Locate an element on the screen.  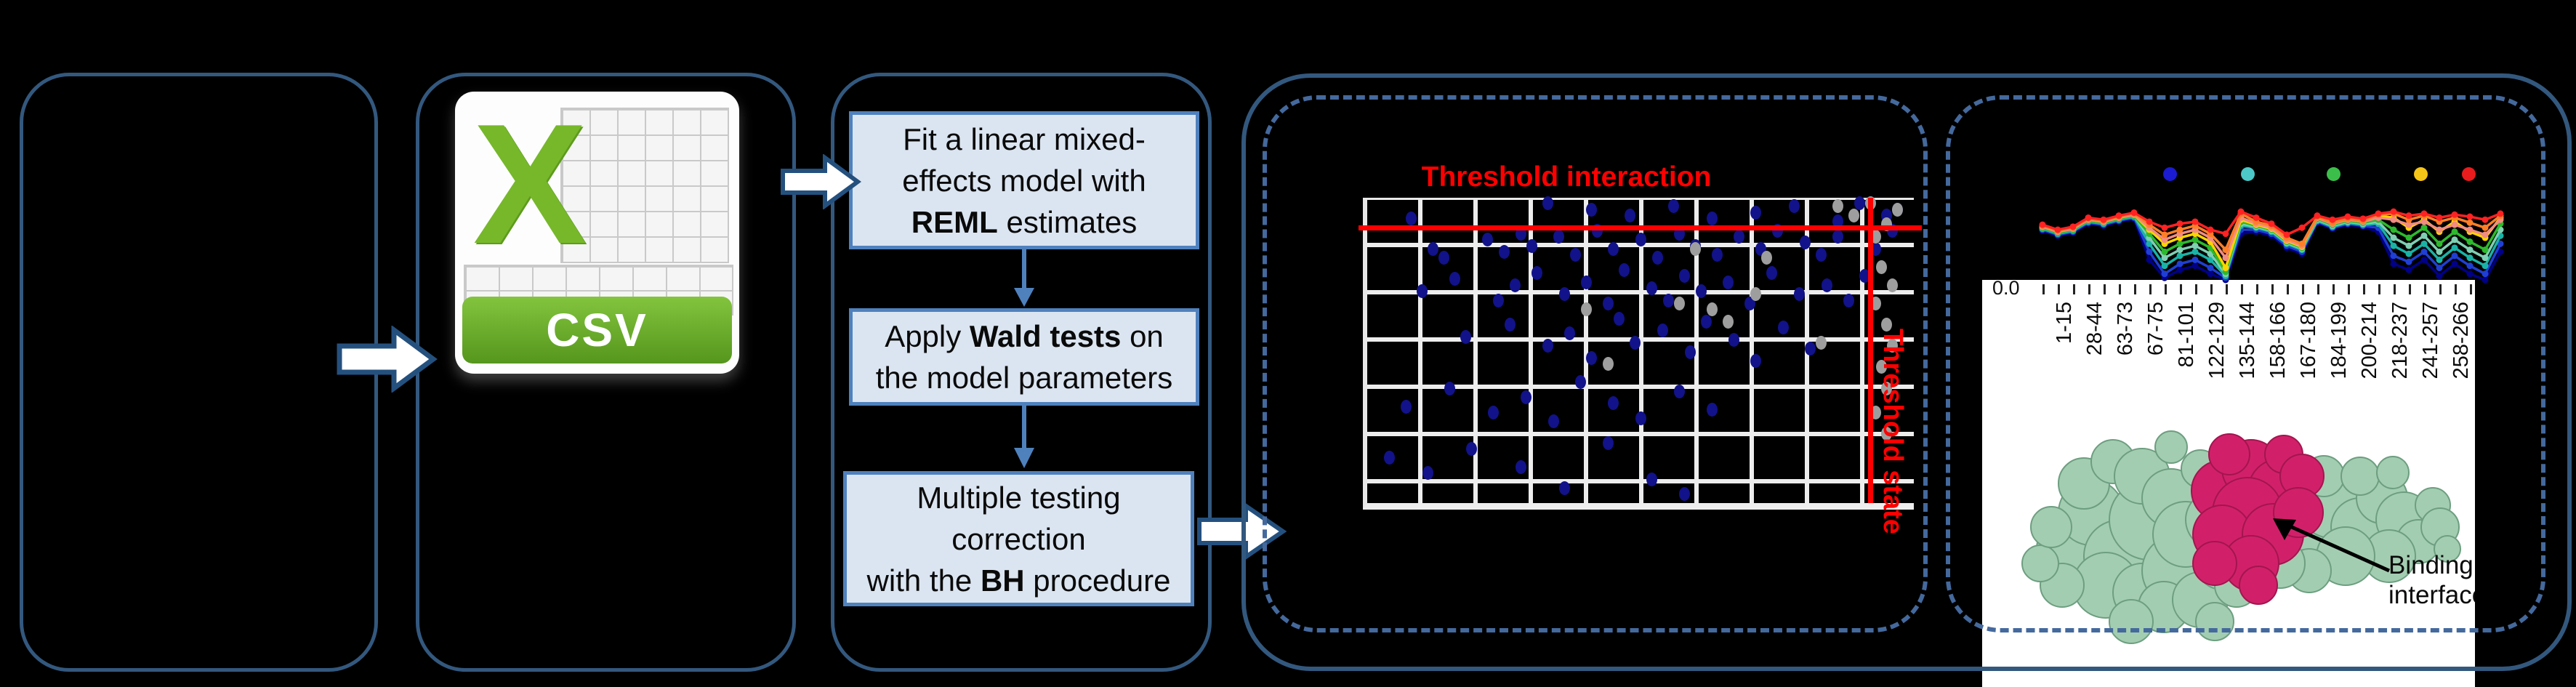
flow-box-wald-line2: the model parameters is located at coordinates (1024, 378).